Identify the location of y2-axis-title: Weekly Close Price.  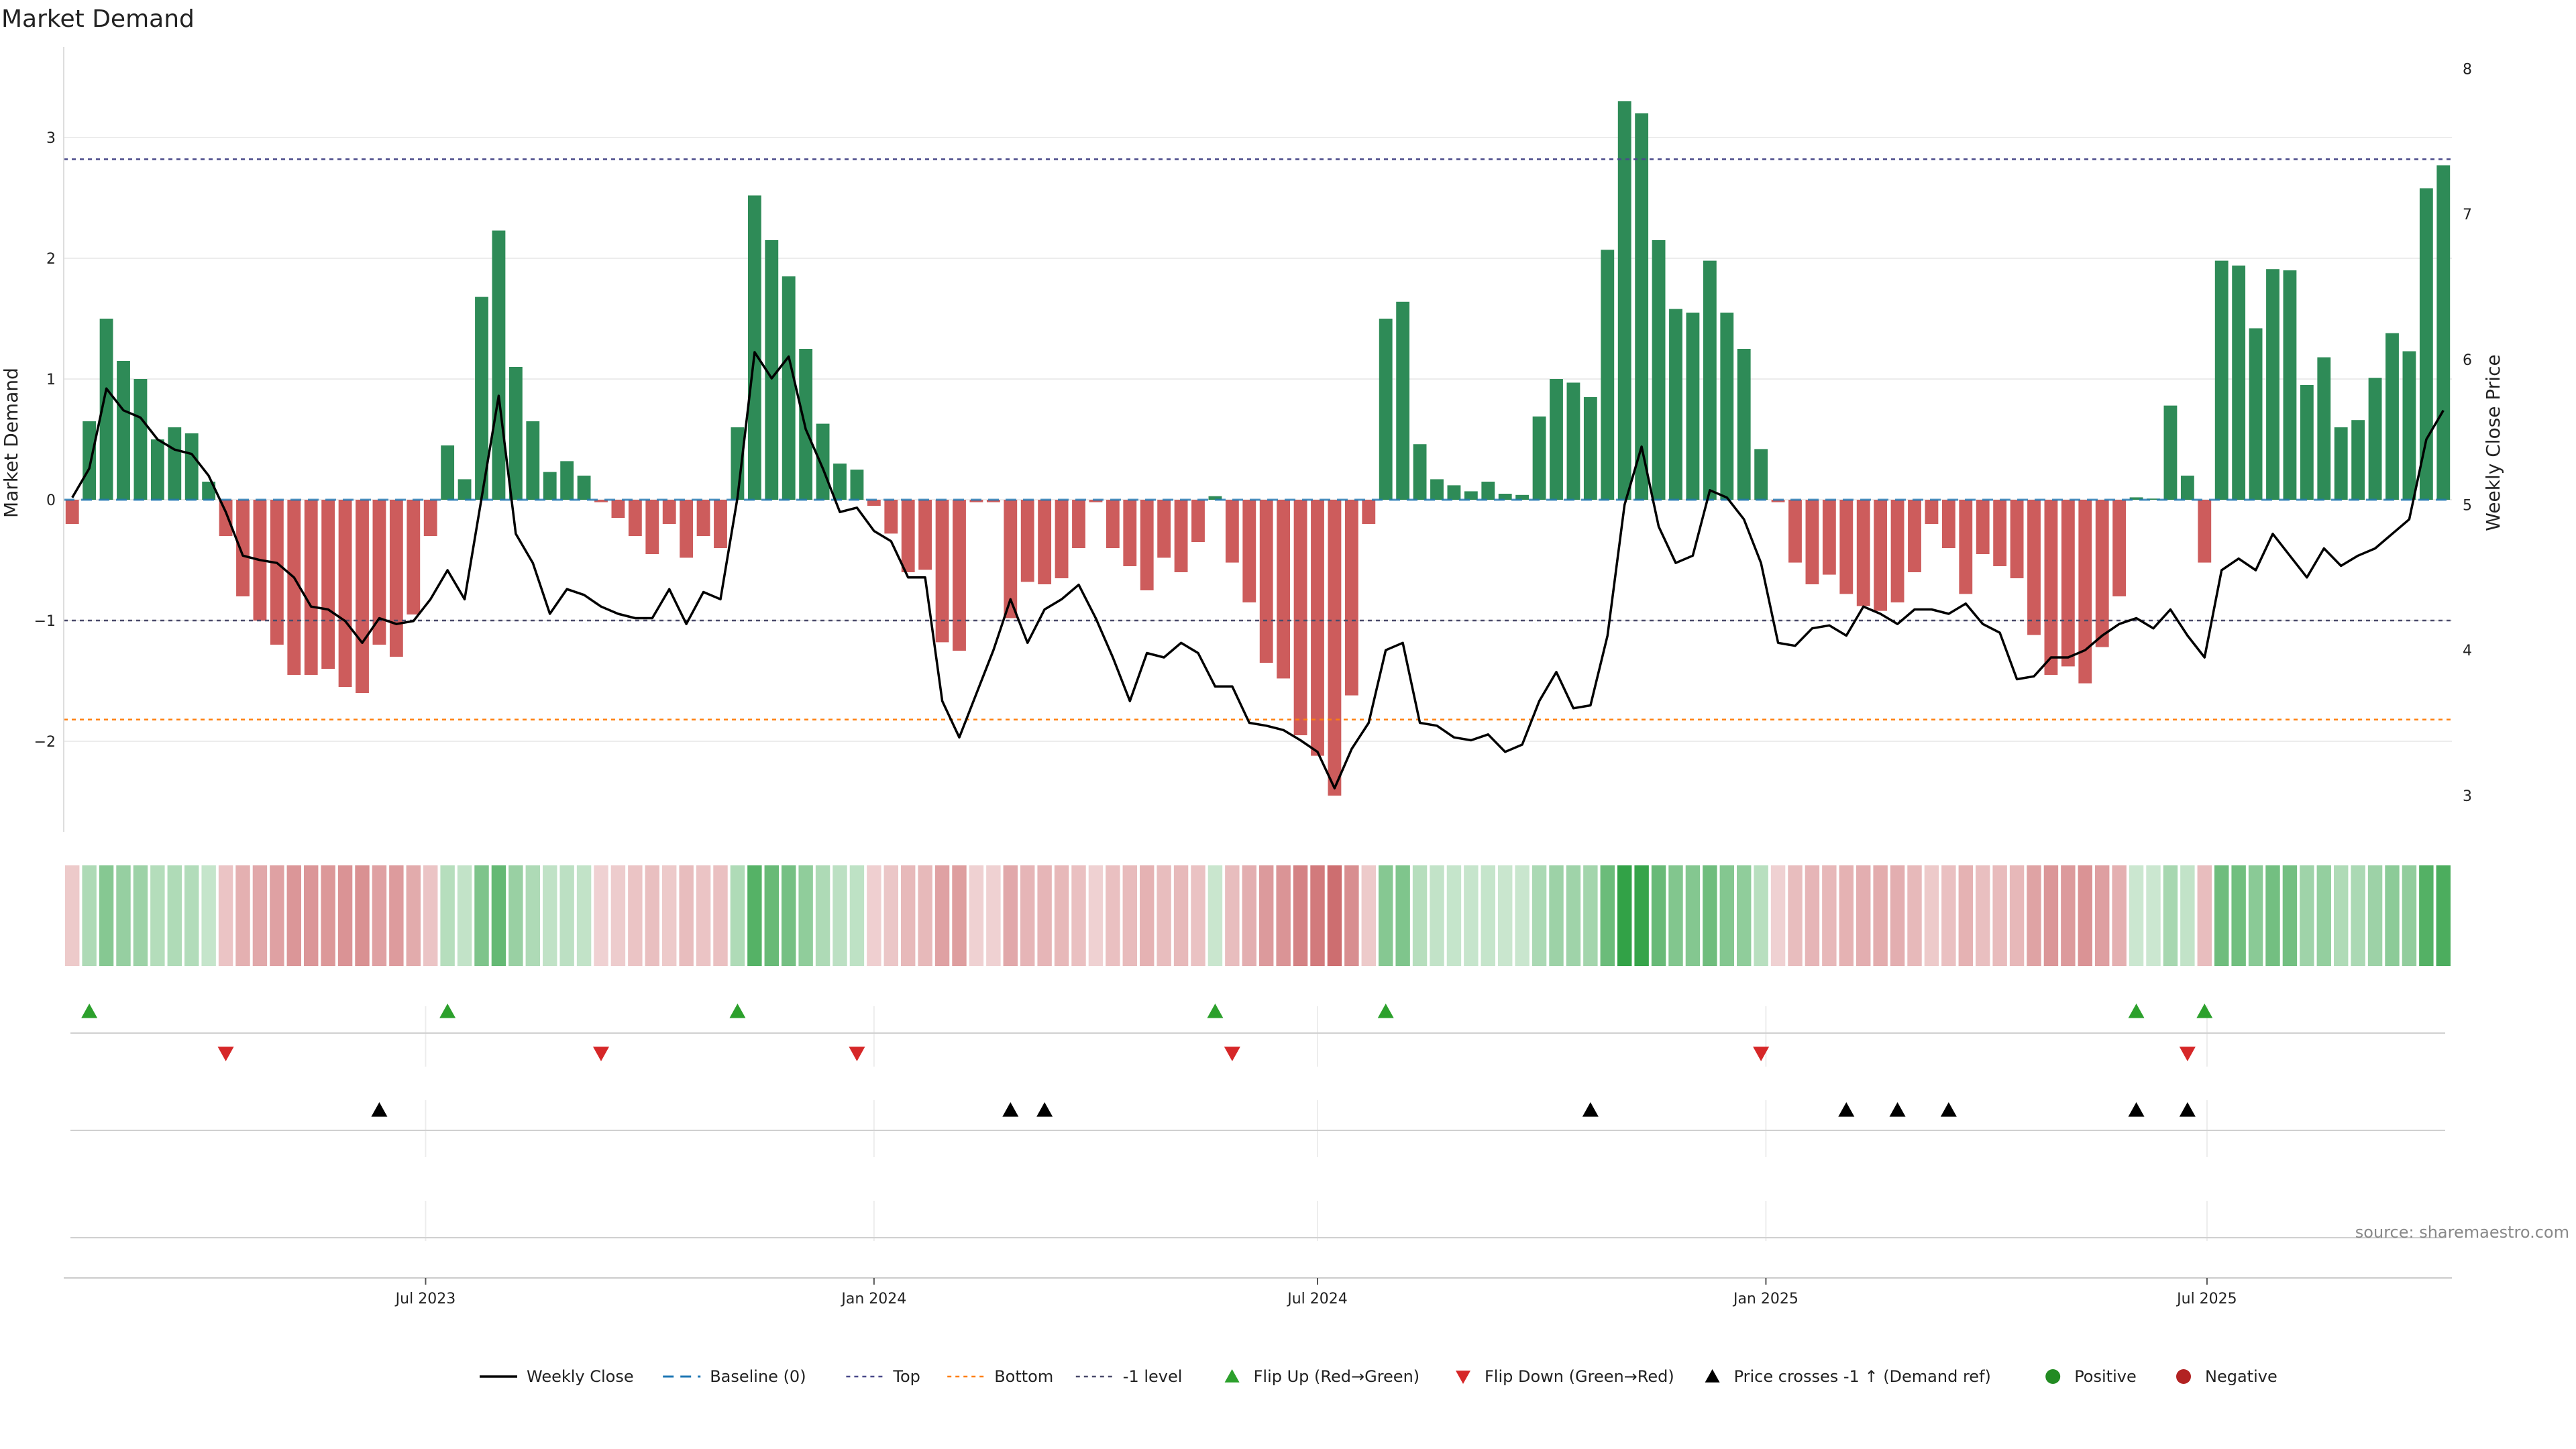
(2493, 442).